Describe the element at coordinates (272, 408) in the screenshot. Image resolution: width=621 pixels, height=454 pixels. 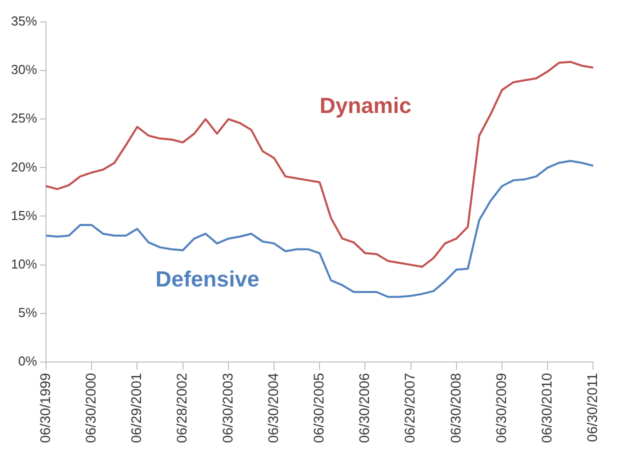
I see `x-tick-label: 06/30/2004` at that location.